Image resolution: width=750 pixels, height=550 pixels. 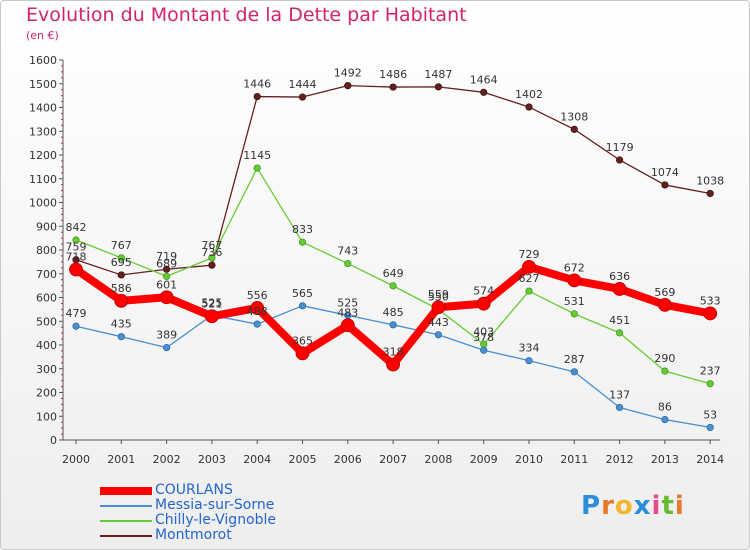 What do you see at coordinates (53, 440) in the screenshot?
I see `y-tick-label: 0` at bounding box center [53, 440].